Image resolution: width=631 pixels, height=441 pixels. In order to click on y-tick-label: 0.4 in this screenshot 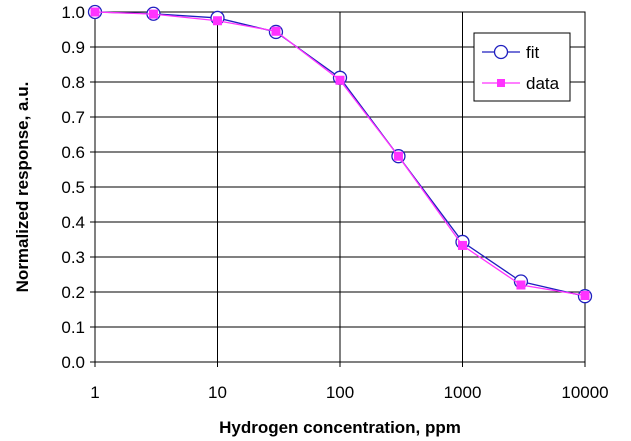, I will do `click(73, 222)`.